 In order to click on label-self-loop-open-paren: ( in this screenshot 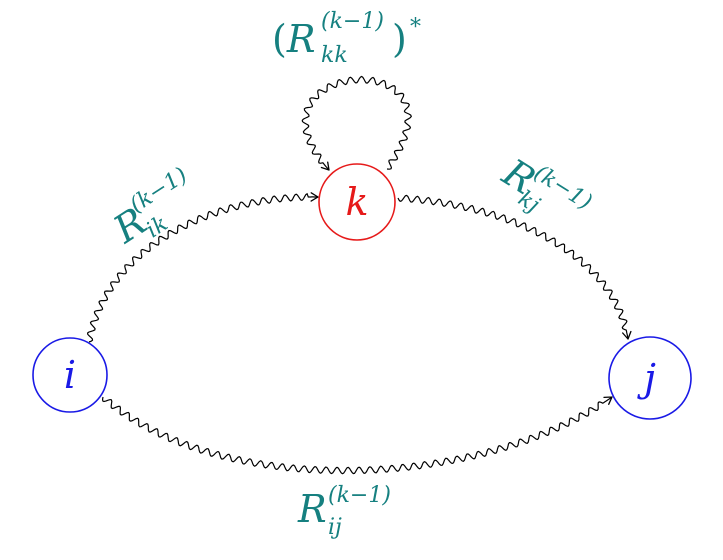, I will do `click(279, 39)`.